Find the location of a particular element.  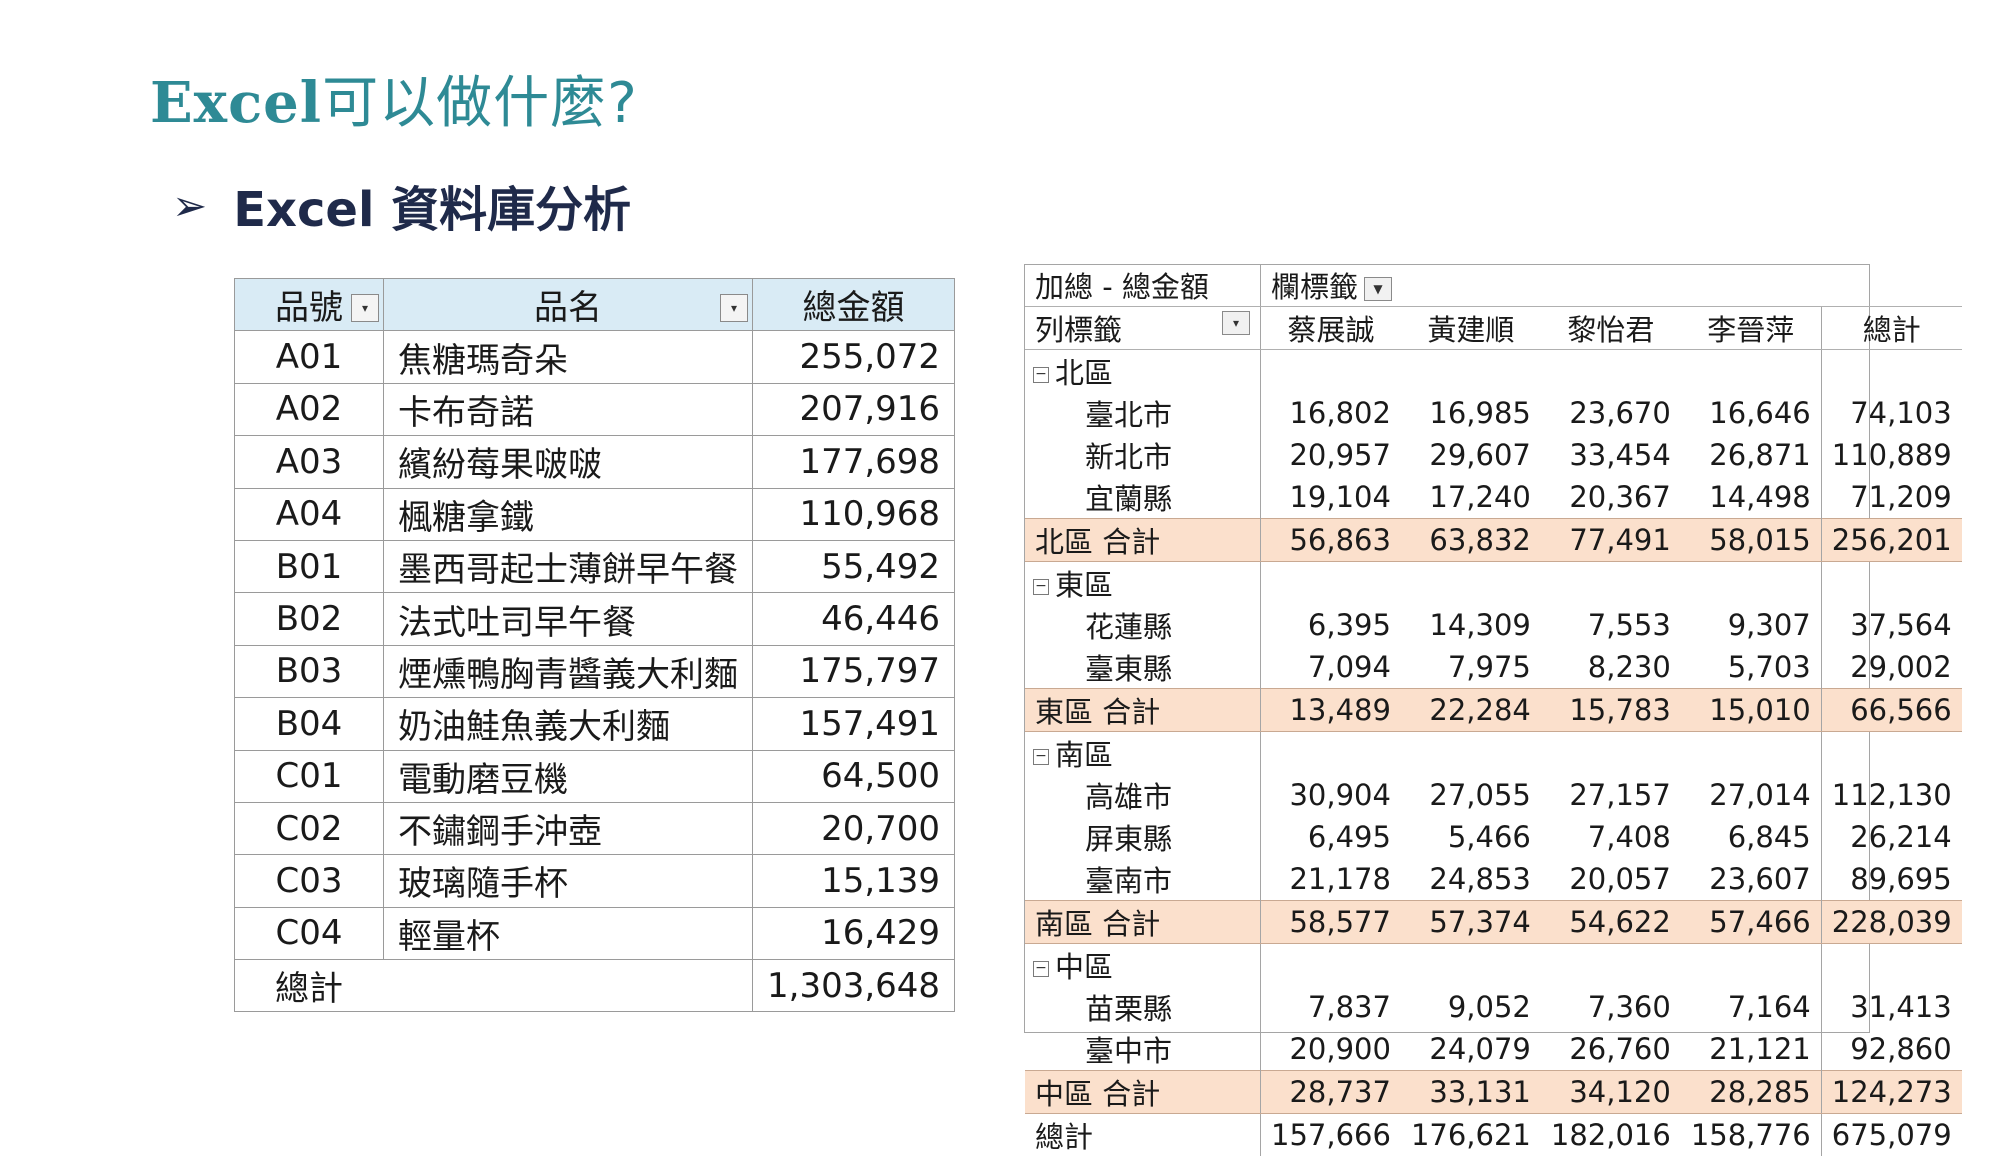

cell-product-id: A02 is located at coordinates (309, 409).